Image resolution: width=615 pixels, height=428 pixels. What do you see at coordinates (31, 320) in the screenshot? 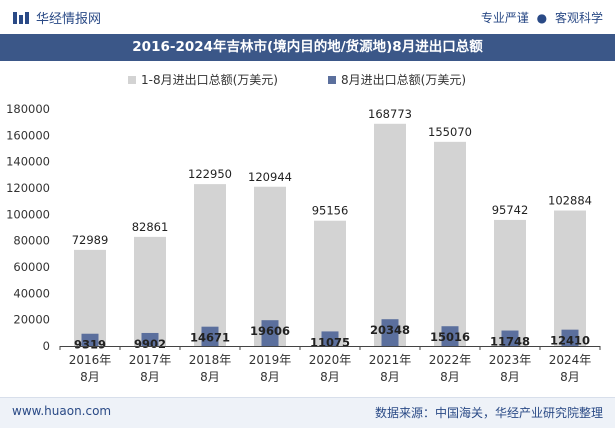
I see `y-tick-label: 20000` at bounding box center [31, 320].